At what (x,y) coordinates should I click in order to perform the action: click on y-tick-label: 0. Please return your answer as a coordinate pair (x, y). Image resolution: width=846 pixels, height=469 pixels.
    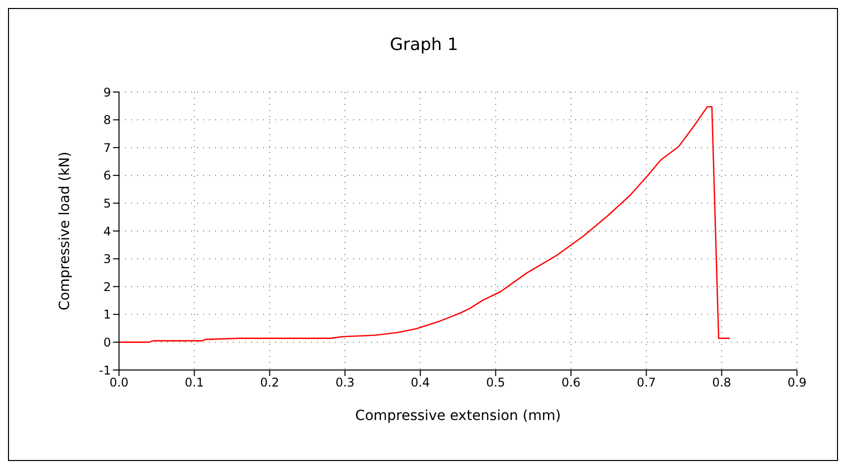
    Looking at the image, I should click on (107, 342).